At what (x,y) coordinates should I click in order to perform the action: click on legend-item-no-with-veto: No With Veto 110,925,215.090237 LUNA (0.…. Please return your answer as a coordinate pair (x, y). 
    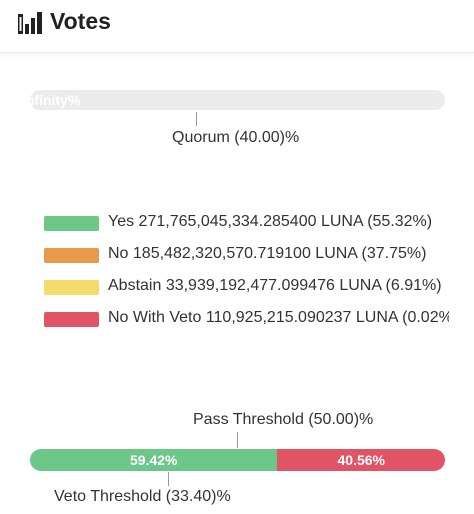
    Looking at the image, I should click on (246, 320).